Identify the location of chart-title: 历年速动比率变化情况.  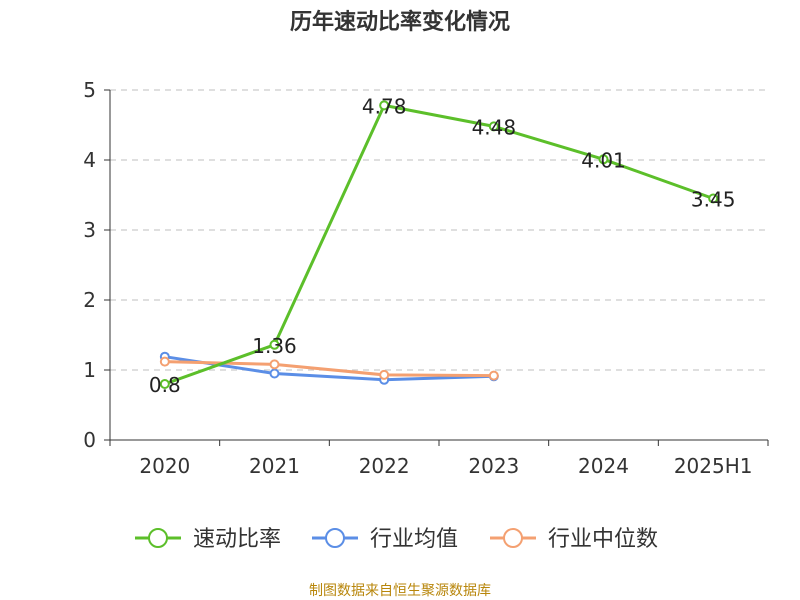
(399, 22).